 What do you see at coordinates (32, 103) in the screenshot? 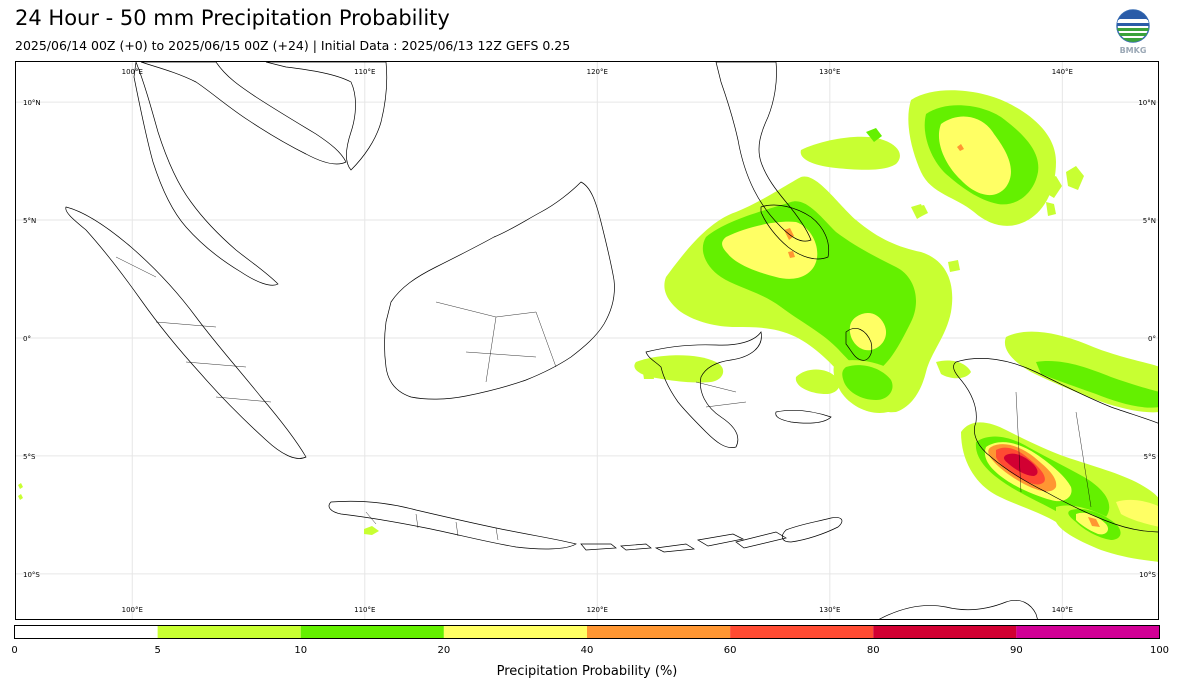
I see `lat-label-left: 10°N` at bounding box center [32, 103].